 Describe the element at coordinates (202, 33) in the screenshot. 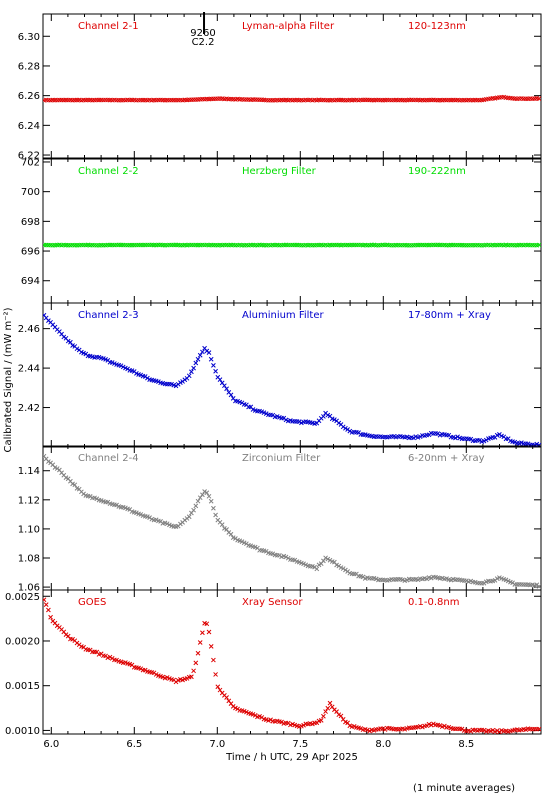

I see `flare-marker-number: 9260` at that location.